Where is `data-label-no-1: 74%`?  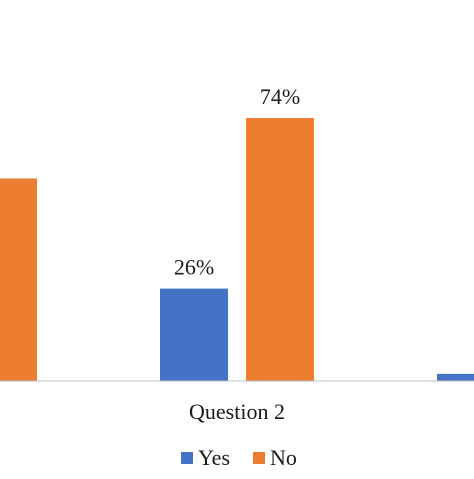
data-label-no-1: 74% is located at coordinates (280, 96).